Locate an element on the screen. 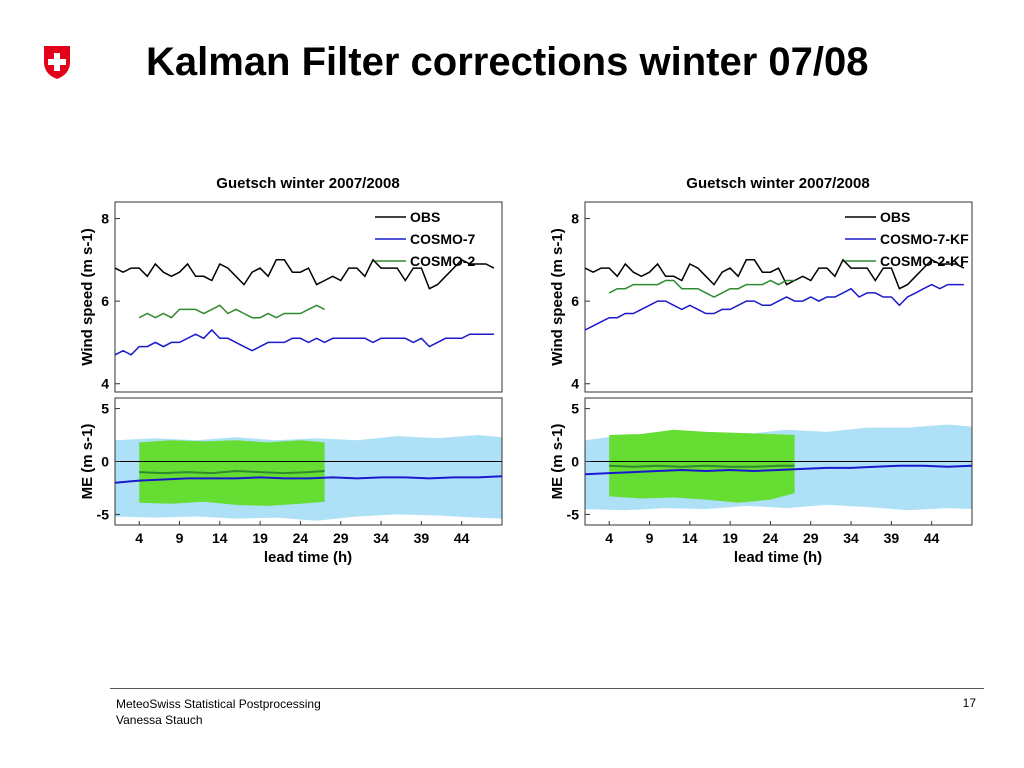  legend-label: COSMO-7 is located at coordinates (443, 239).